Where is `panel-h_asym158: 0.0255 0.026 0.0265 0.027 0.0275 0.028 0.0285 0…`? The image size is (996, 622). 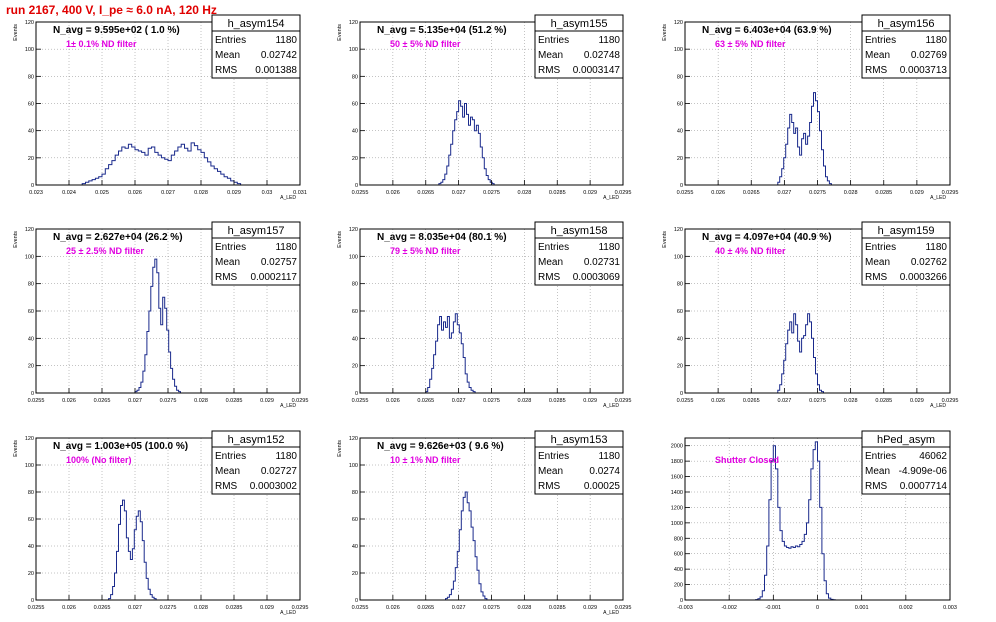 panel-h_asym158: 0.0255 0.026 0.0265 0.027 0.0275 0.028 0.0285 0… is located at coordinates (484, 315).